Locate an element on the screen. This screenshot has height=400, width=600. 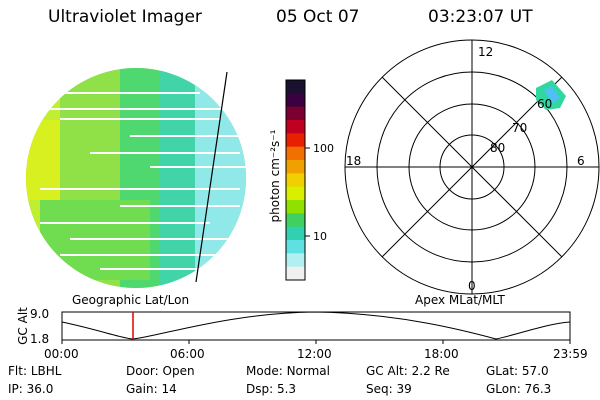
status-seq-val: 39 is located at coordinates (404, 389).